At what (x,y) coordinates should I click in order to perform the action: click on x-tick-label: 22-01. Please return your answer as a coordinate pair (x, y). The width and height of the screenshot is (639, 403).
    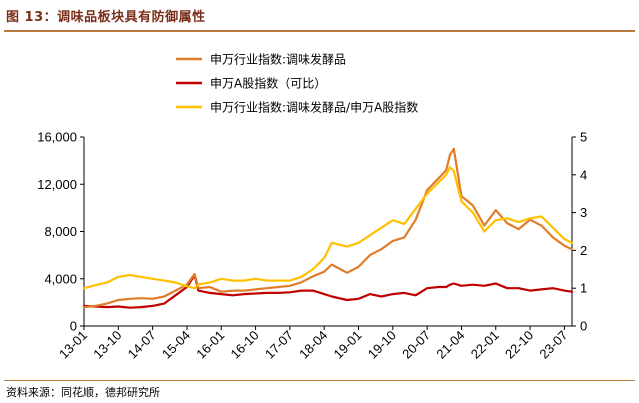
    Looking at the image, I should click on (485, 345).